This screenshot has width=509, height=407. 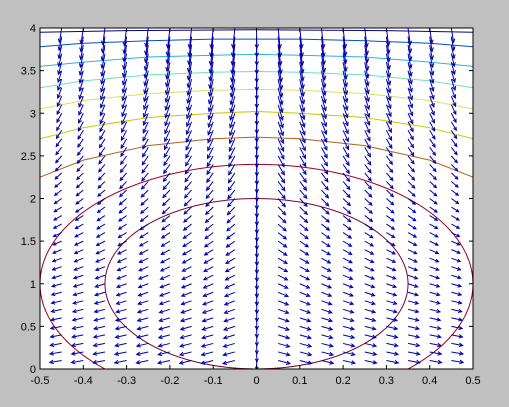 I want to click on x-tick-label: 0.3, so click(x=386, y=381).